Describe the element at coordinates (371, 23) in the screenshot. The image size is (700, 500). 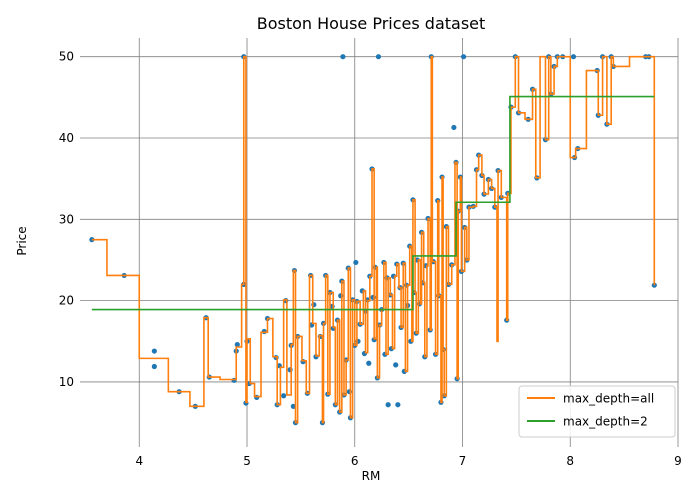
I see `chart-title: Boston House Prices dataset` at that location.